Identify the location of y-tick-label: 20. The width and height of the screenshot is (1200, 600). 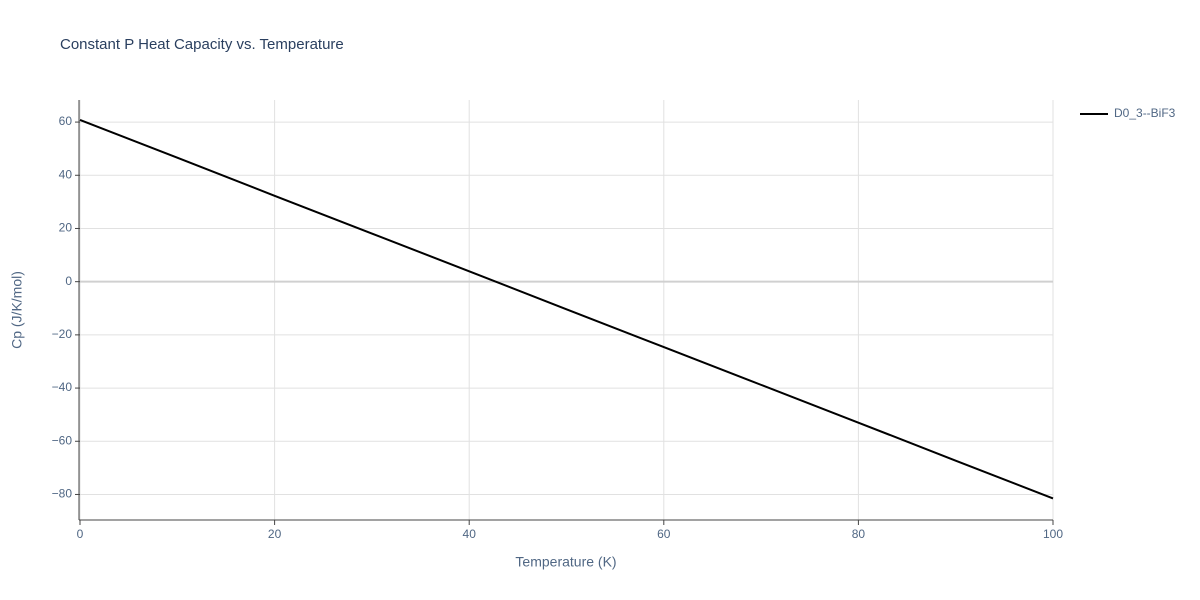
(66, 228).